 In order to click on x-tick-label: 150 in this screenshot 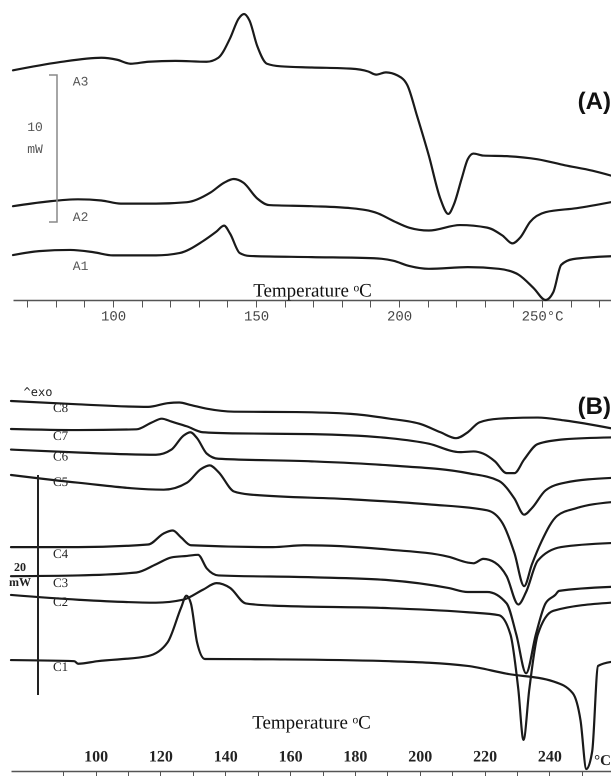, I will do `click(257, 318)`.